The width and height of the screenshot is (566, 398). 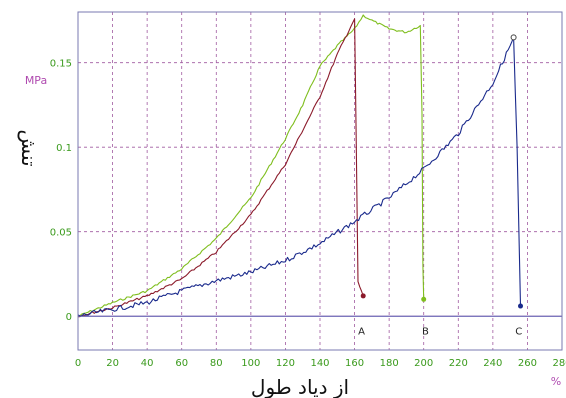 I want to click on x-tick-label: 0, so click(x=78, y=363).